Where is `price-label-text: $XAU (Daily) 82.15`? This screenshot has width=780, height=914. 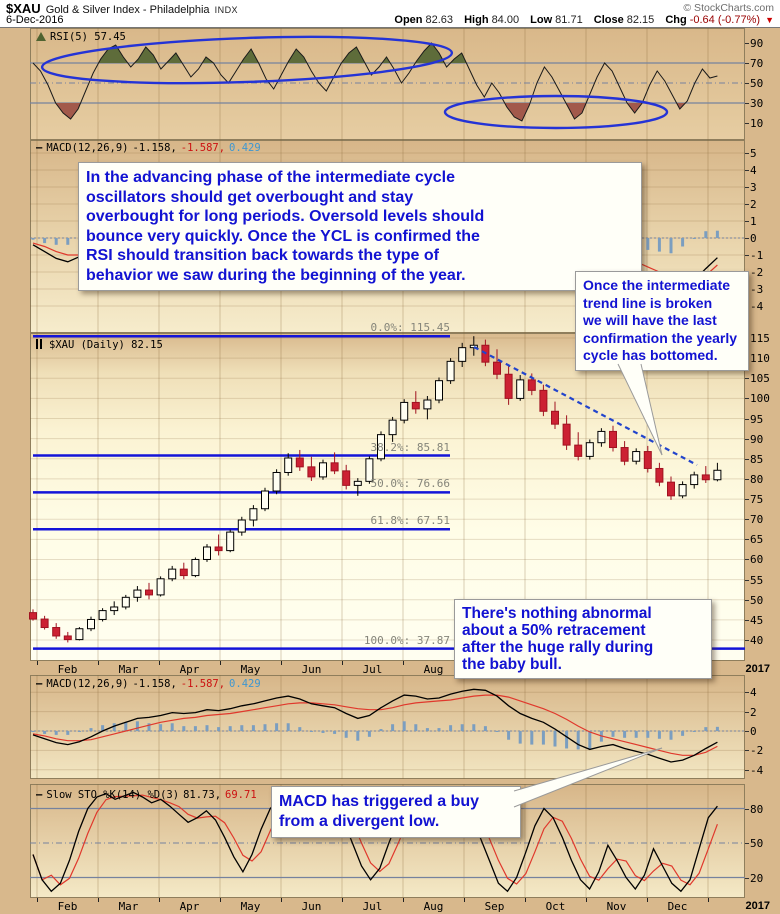 price-label-text: $XAU (Daily) 82.15 is located at coordinates (106, 345).